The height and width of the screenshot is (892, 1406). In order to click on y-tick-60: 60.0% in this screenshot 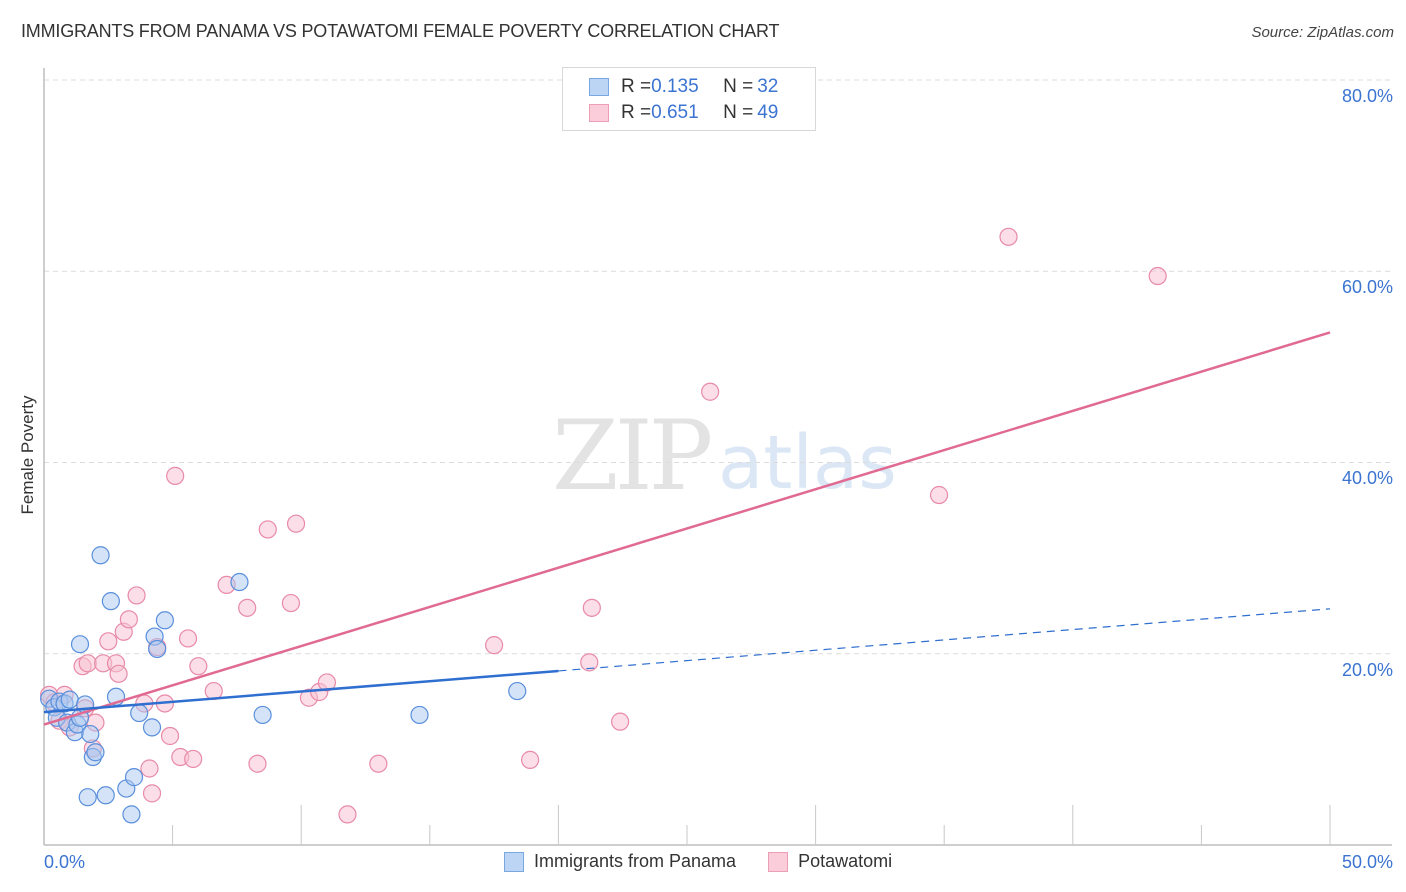, I will do `click(1367, 287)`.